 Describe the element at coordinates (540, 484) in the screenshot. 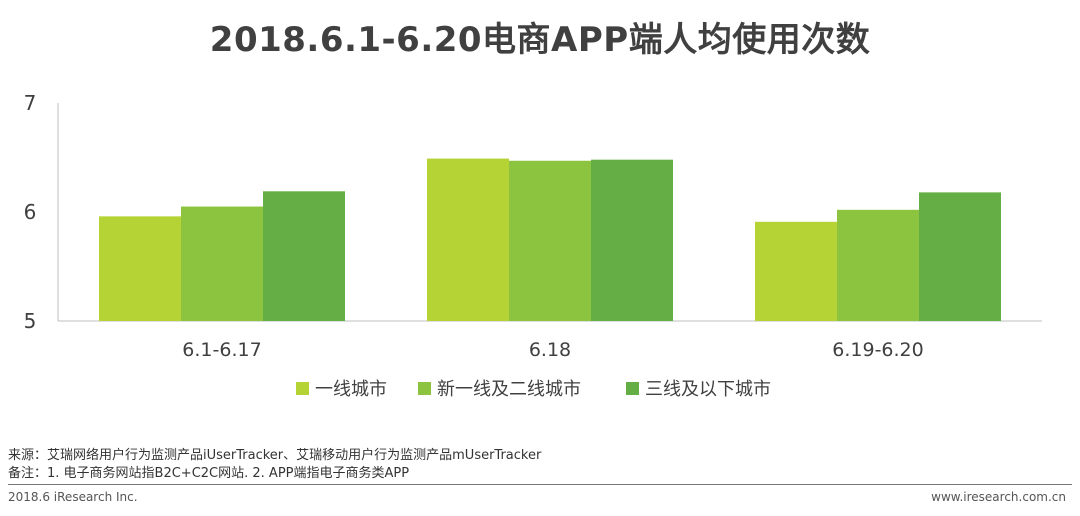

I see `footer-divider` at that location.